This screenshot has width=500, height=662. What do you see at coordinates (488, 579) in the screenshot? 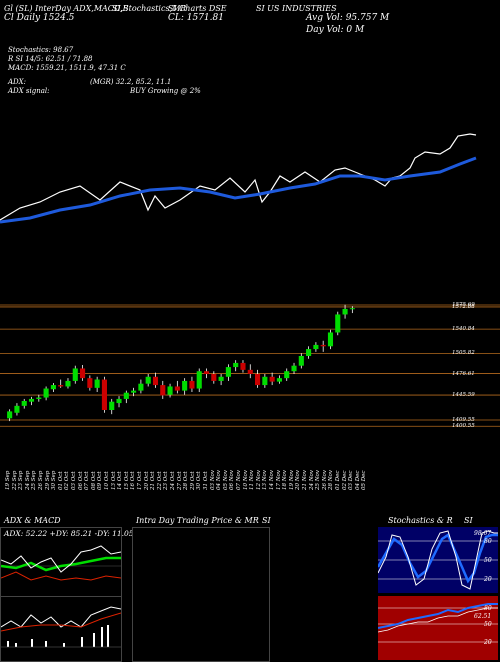
I see `stoch-tick-20: 20` at bounding box center [488, 579].